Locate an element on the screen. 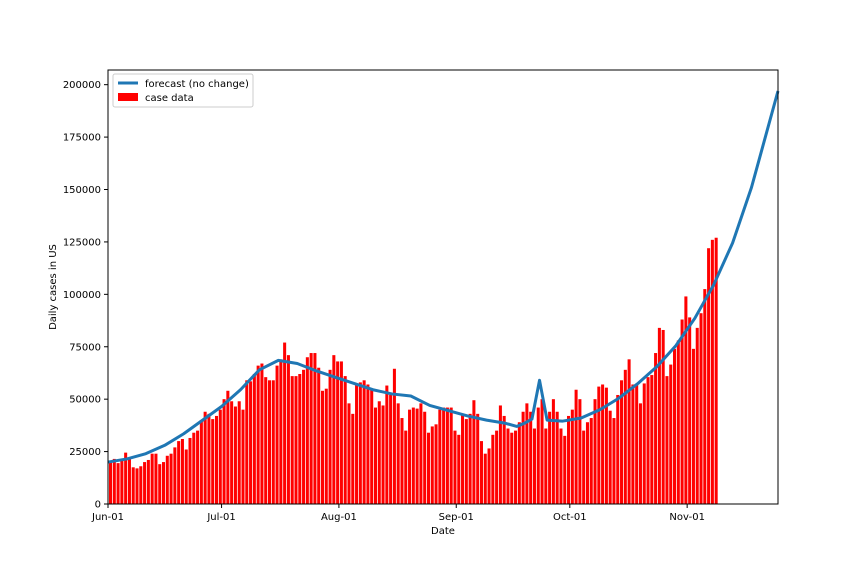 The height and width of the screenshot is (576, 864). y-tick-label: 150000 is located at coordinates (82, 190).